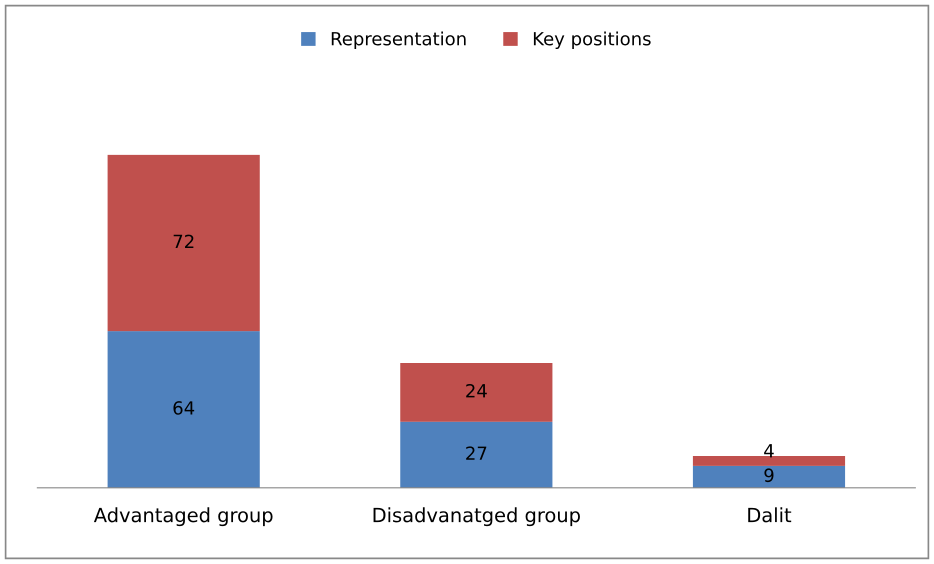  What do you see at coordinates (769, 451) in the screenshot?
I see `data-label: 4` at bounding box center [769, 451].